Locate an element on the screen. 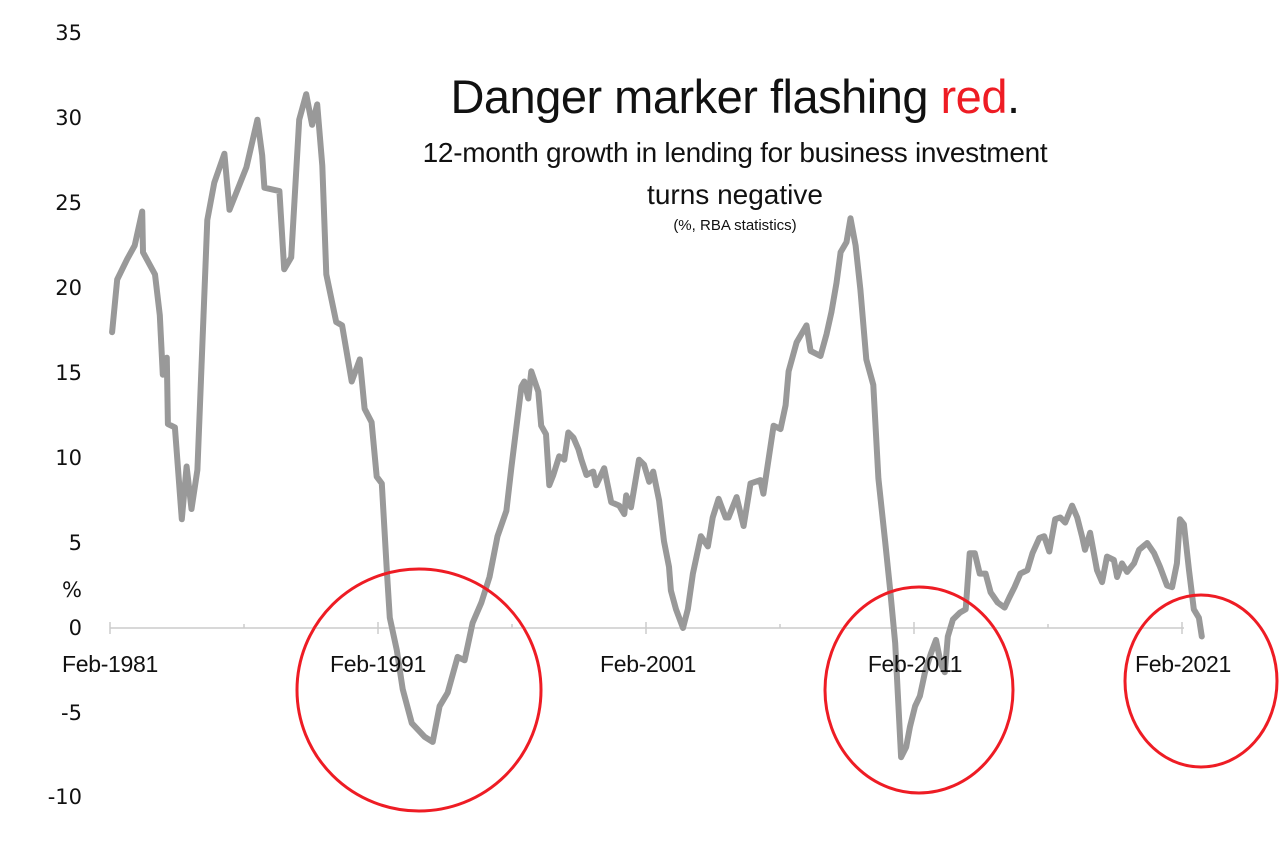  y-tick-label: 25 is located at coordinates (68, 203).